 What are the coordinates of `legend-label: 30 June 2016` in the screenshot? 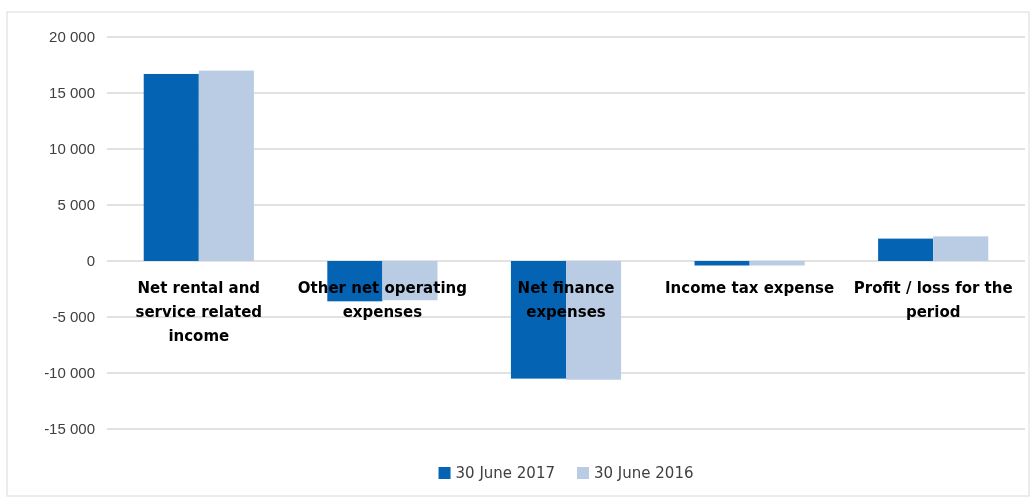 It's located at (644, 473).